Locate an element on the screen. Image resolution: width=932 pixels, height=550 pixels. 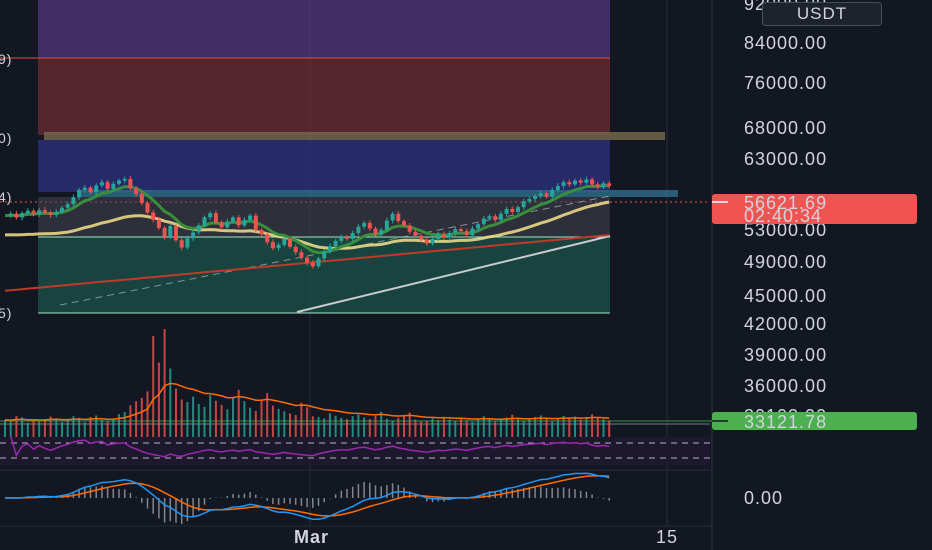
level-mark-green: 5) is located at coordinates (6, 313).